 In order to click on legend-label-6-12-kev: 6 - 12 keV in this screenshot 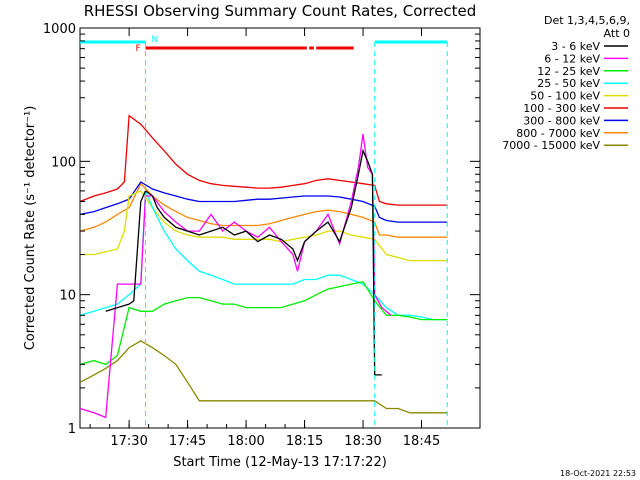, I will do `click(572, 58)`.